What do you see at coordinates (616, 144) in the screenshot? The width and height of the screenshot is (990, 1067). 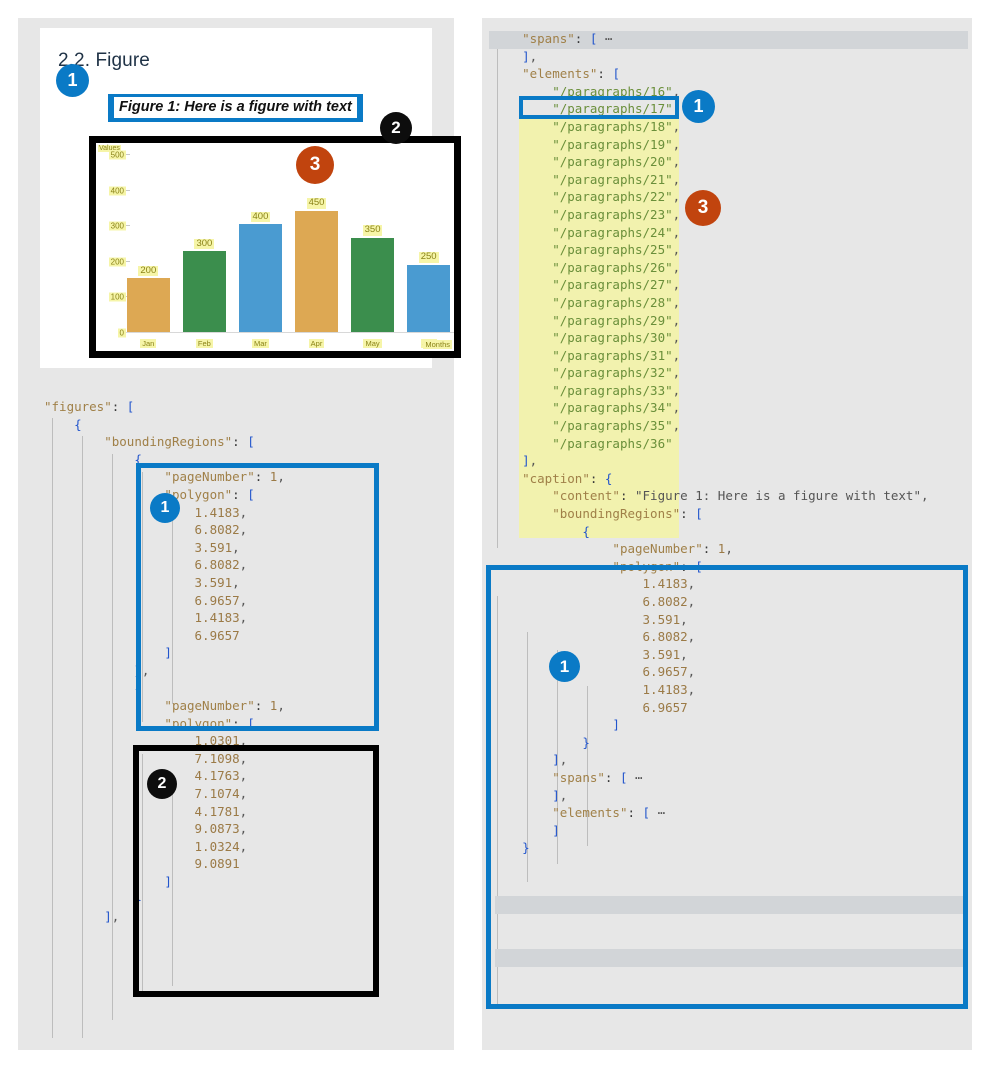 I see `code-line: "/paragraphs/19",` at bounding box center [616, 144].